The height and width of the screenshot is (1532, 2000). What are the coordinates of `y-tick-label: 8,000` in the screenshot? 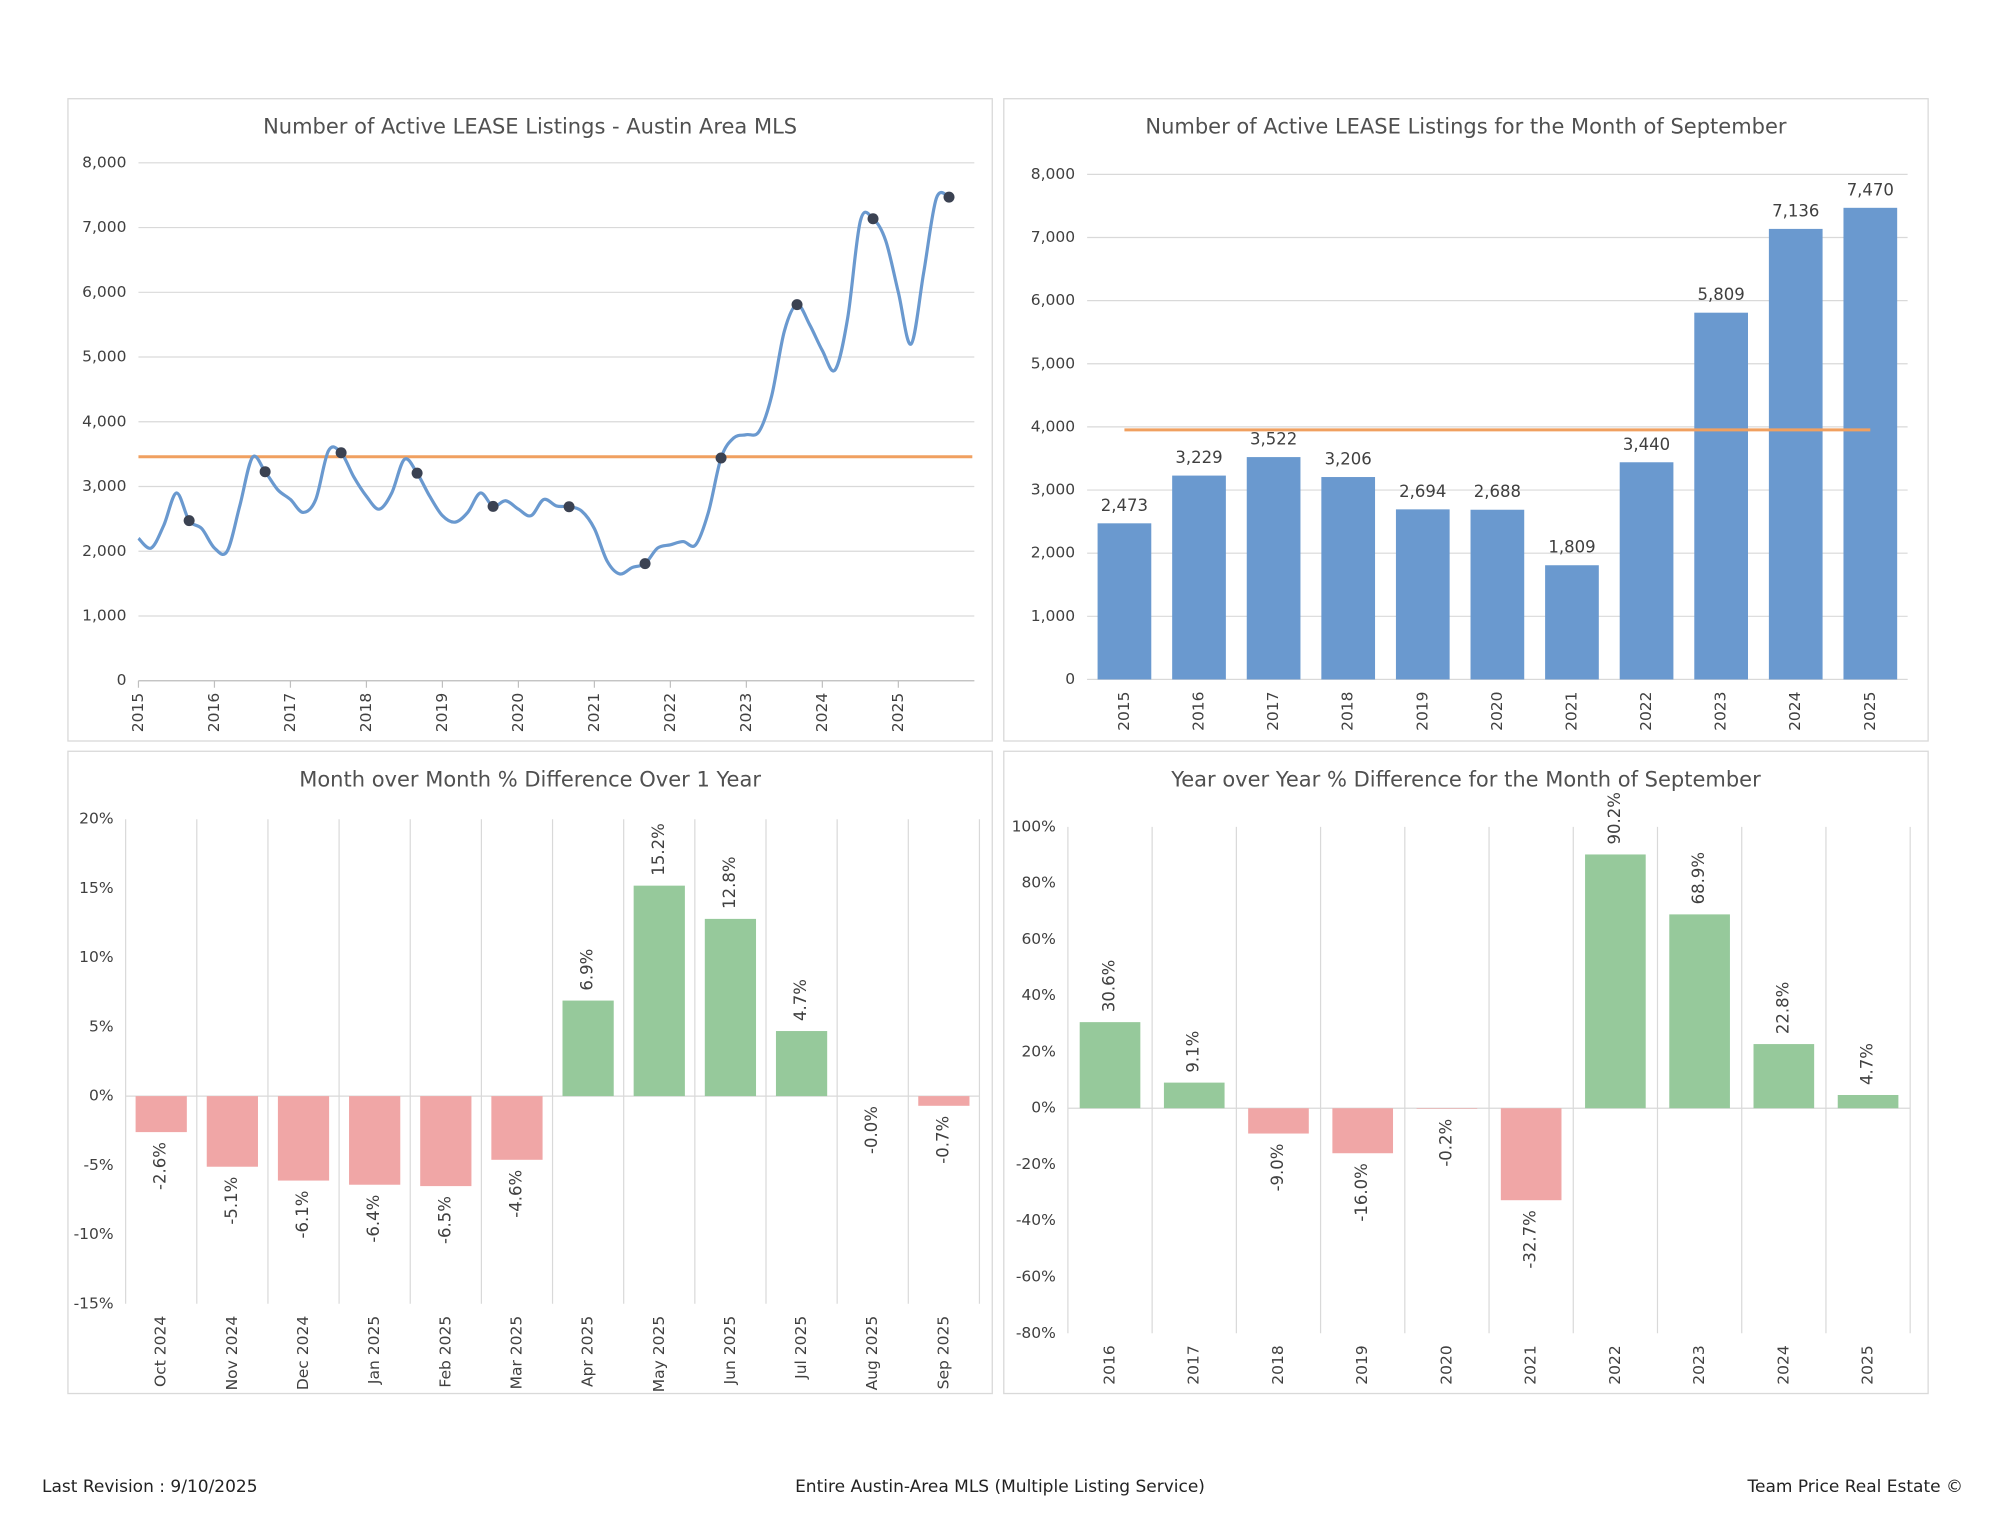 It's located at (104, 162).